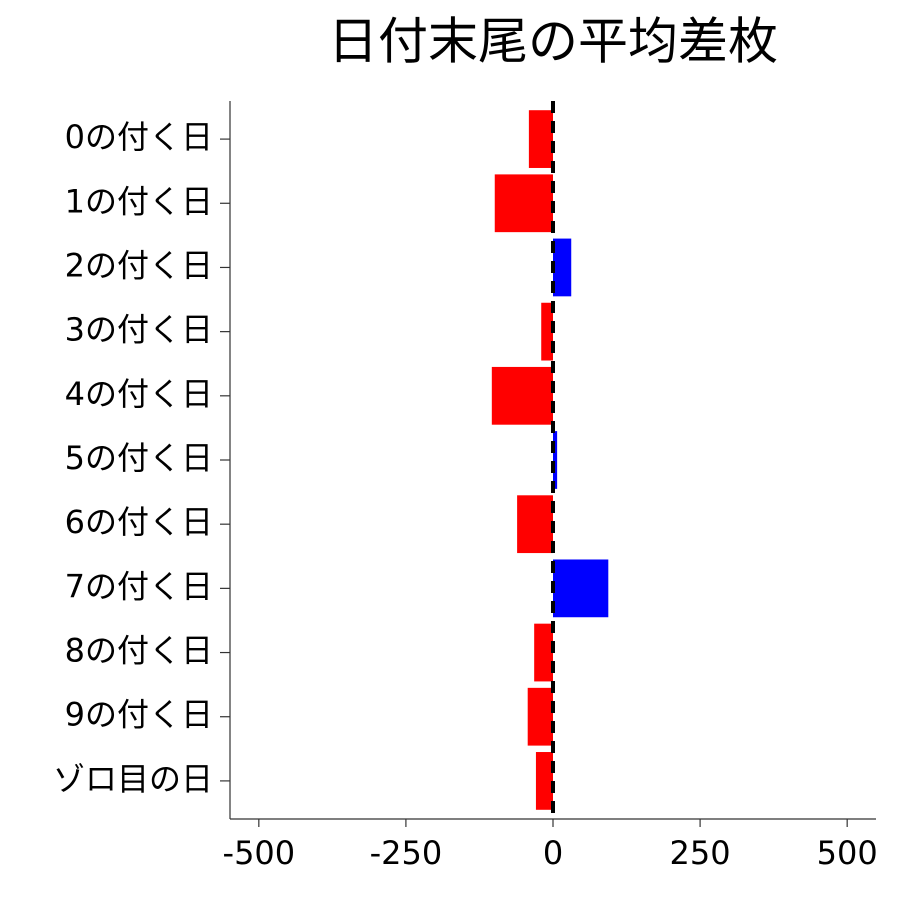 The width and height of the screenshot is (900, 900). What do you see at coordinates (553, 853) in the screenshot?
I see `x-tick-label: 0` at bounding box center [553, 853].